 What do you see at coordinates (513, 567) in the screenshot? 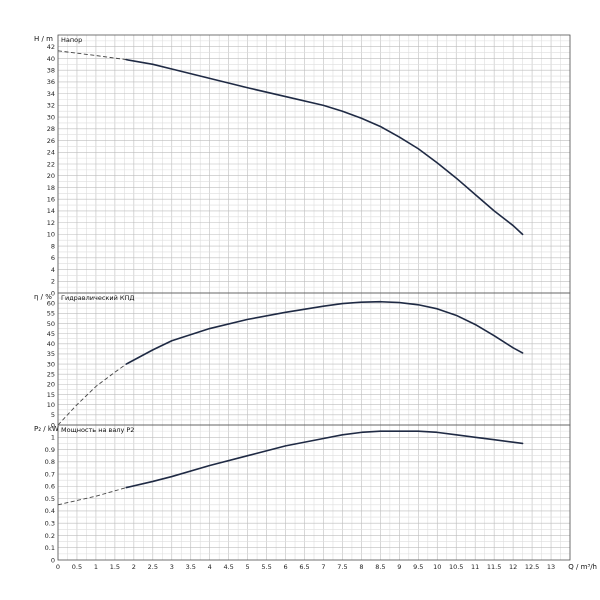
I see `x-tick-label: 12` at bounding box center [513, 567].